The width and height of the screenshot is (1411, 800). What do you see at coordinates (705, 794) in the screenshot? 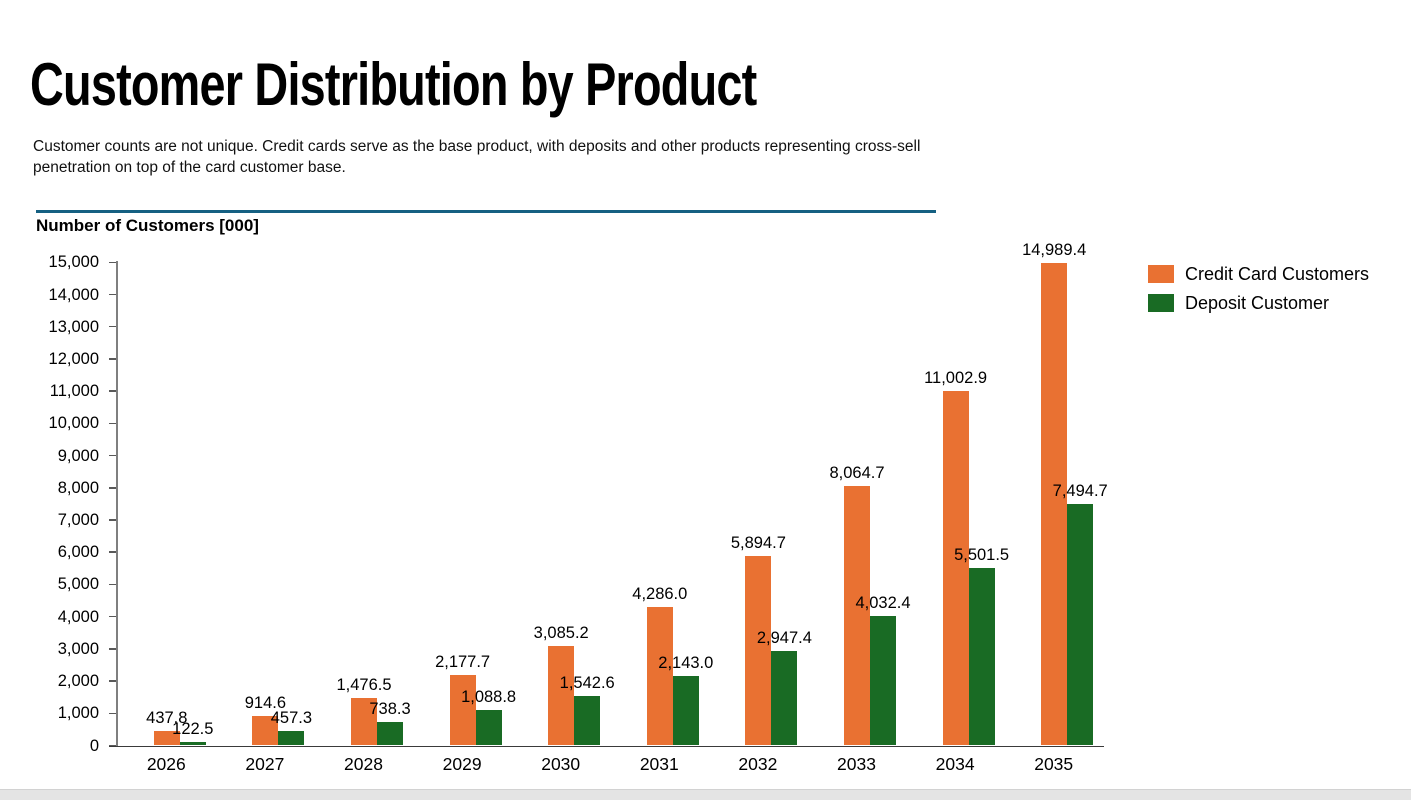
I see `footer-strip` at bounding box center [705, 794].